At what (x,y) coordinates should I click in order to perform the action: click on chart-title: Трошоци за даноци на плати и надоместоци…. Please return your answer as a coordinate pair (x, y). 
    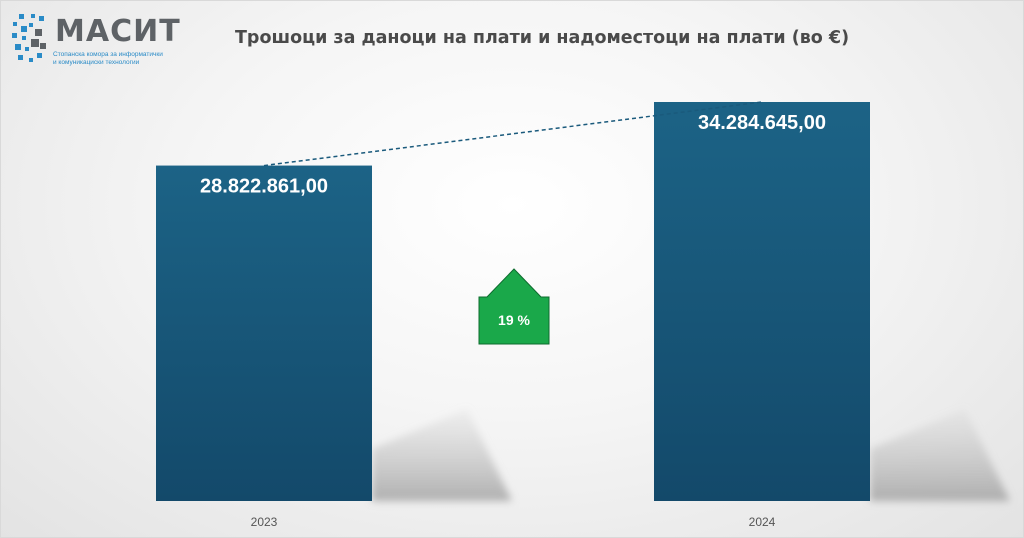
    Looking at the image, I should click on (542, 38).